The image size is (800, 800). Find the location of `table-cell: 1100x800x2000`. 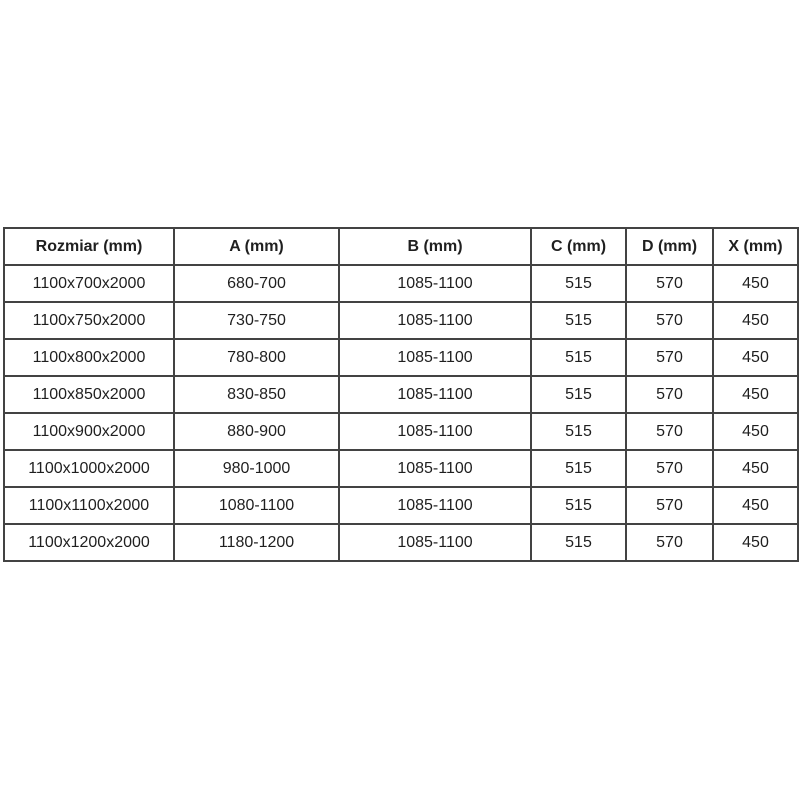

table-cell: 1100x800x2000 is located at coordinates (89, 357).